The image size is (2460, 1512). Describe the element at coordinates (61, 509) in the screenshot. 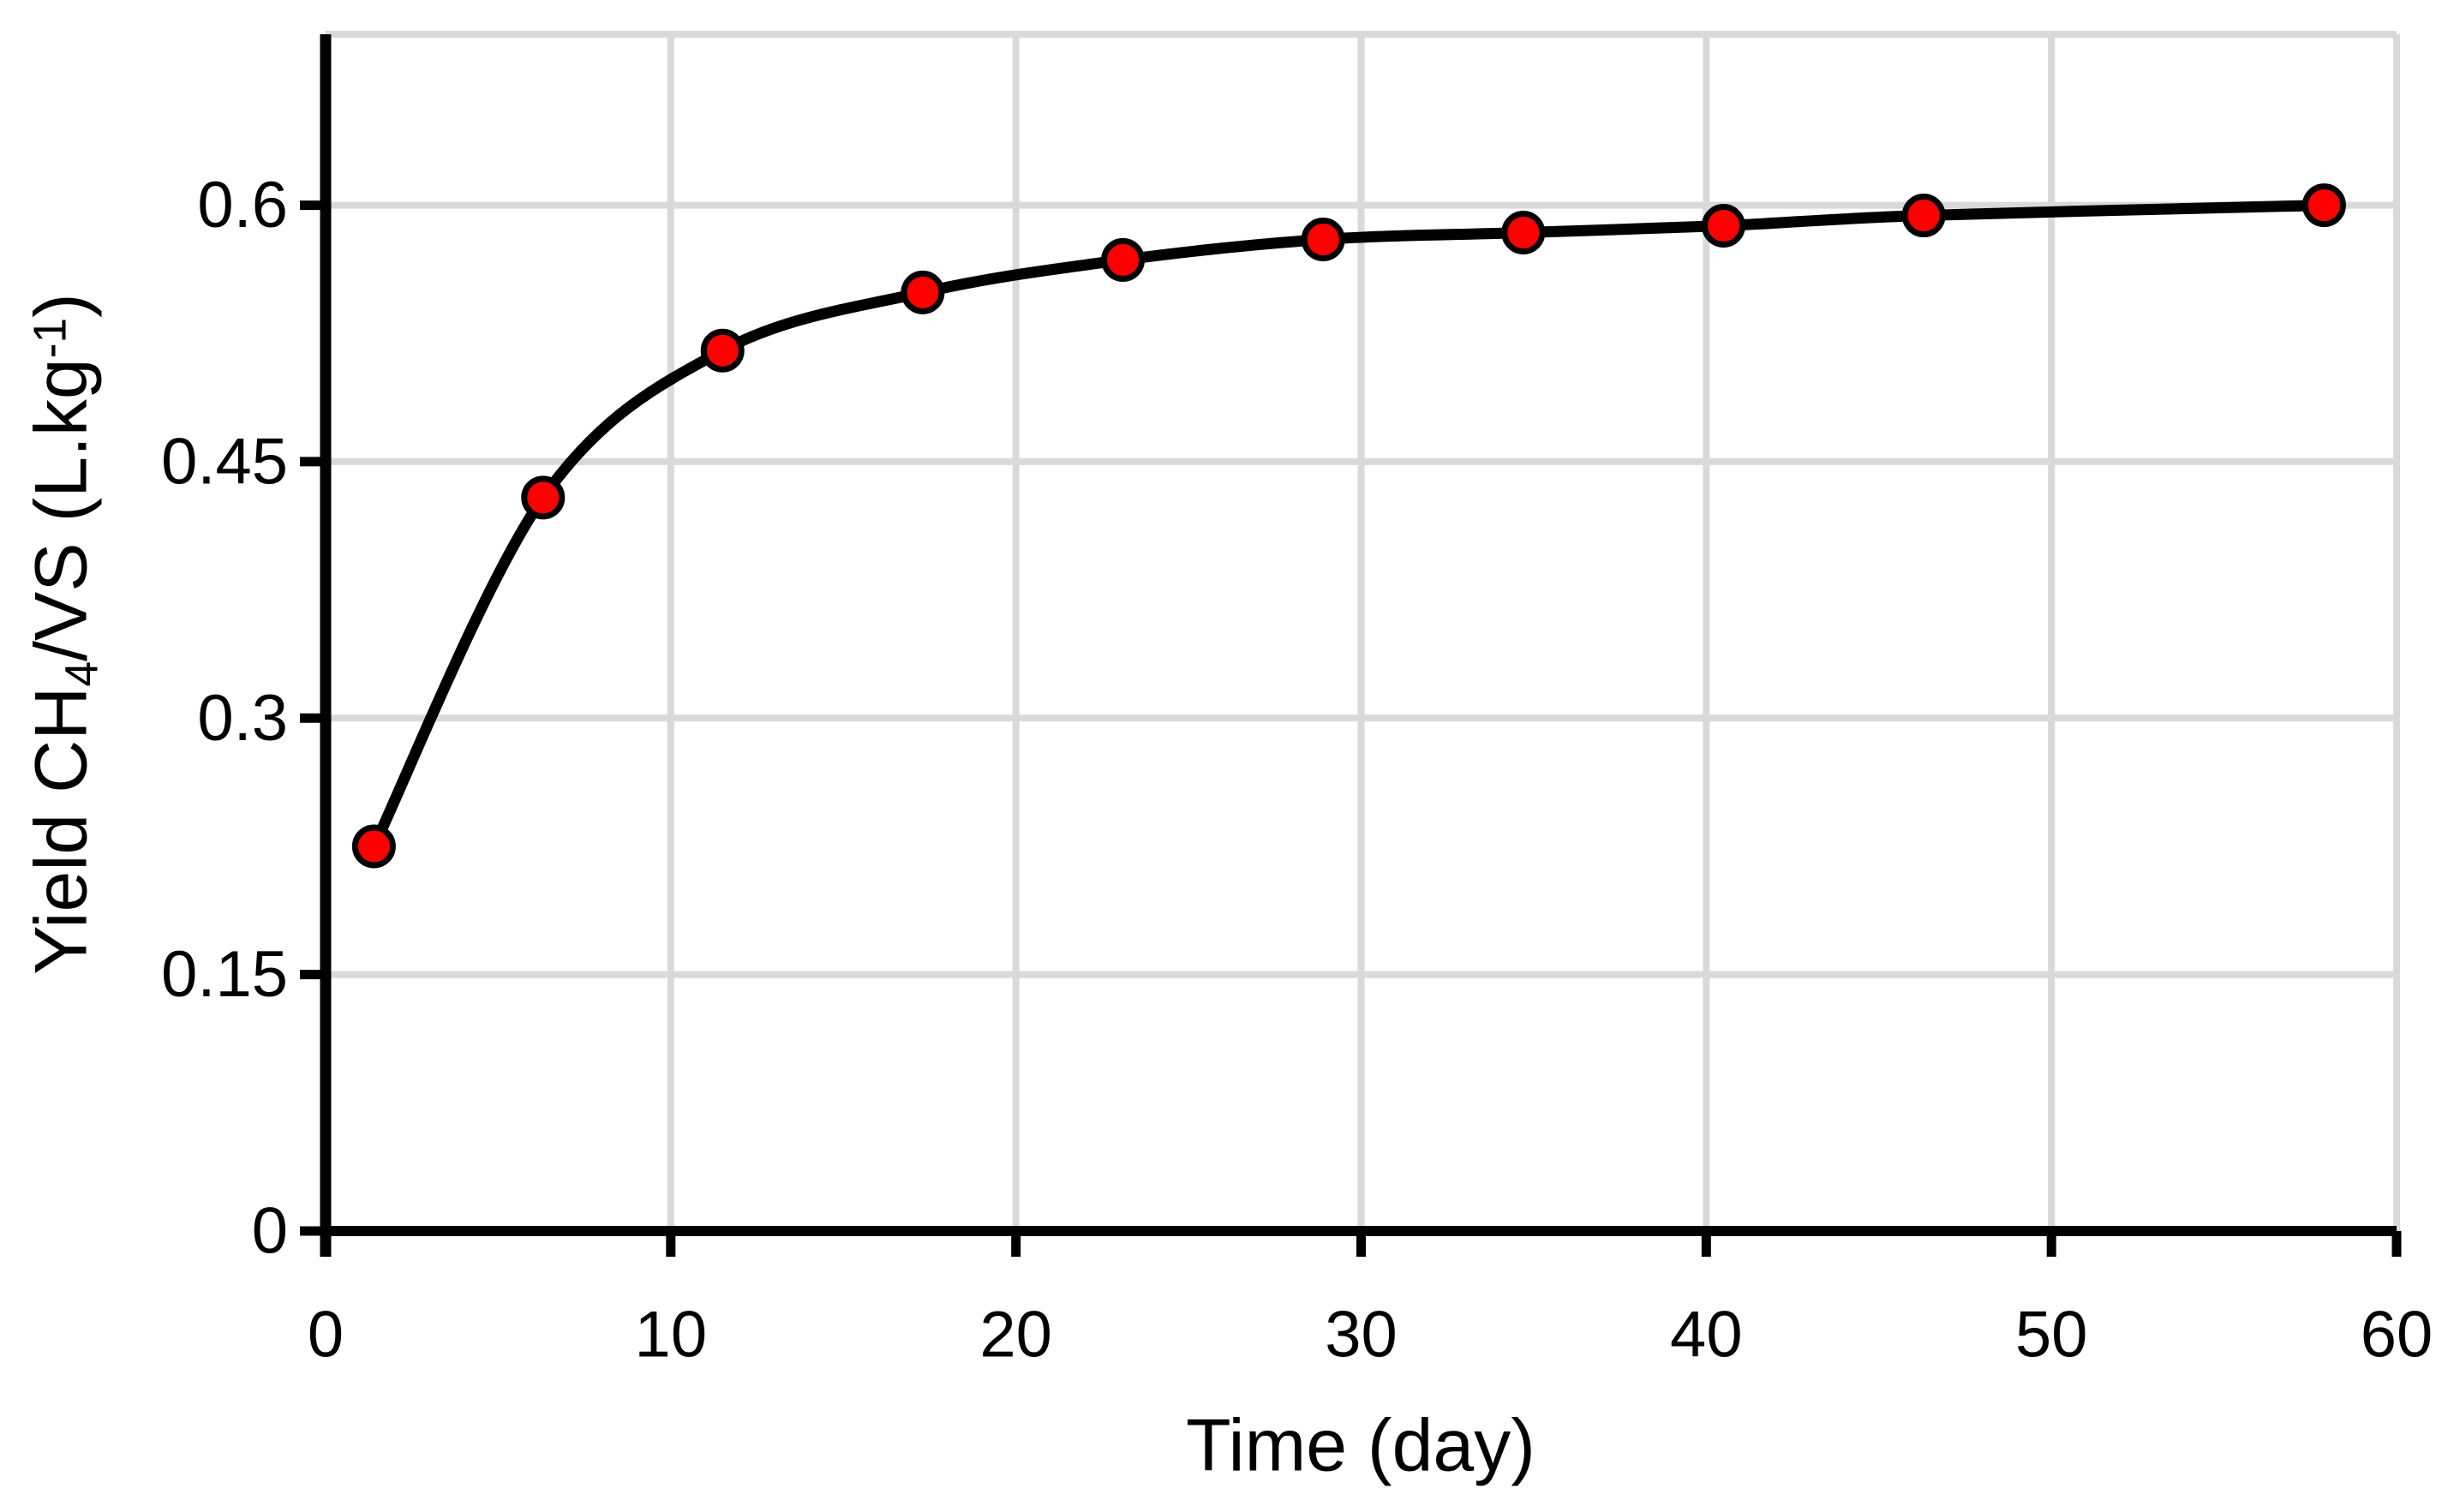

I see `y-axis-title-mid: /VS (L.kg` at that location.